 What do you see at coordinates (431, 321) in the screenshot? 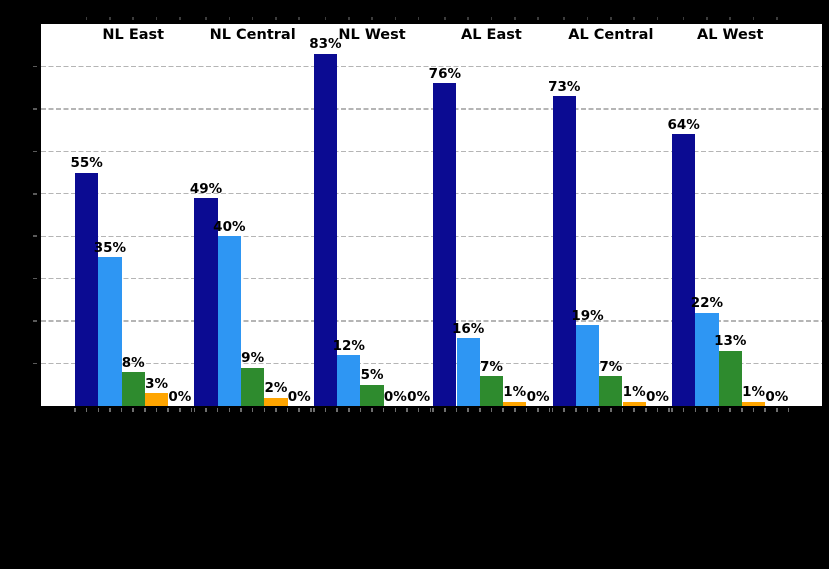
I see `gridline-20-pct` at bounding box center [431, 321].